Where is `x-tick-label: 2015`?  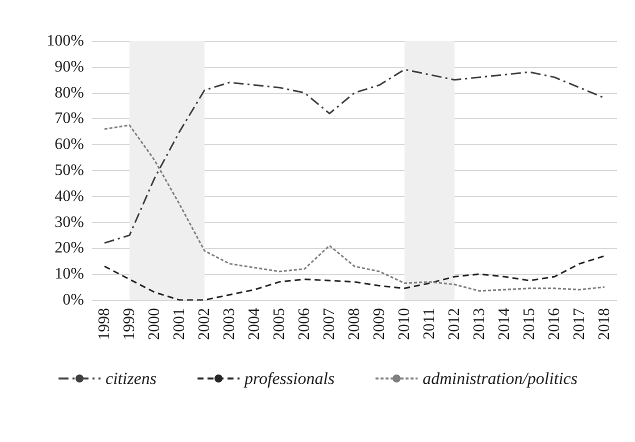
x-tick-label: 2015 is located at coordinates (529, 324).